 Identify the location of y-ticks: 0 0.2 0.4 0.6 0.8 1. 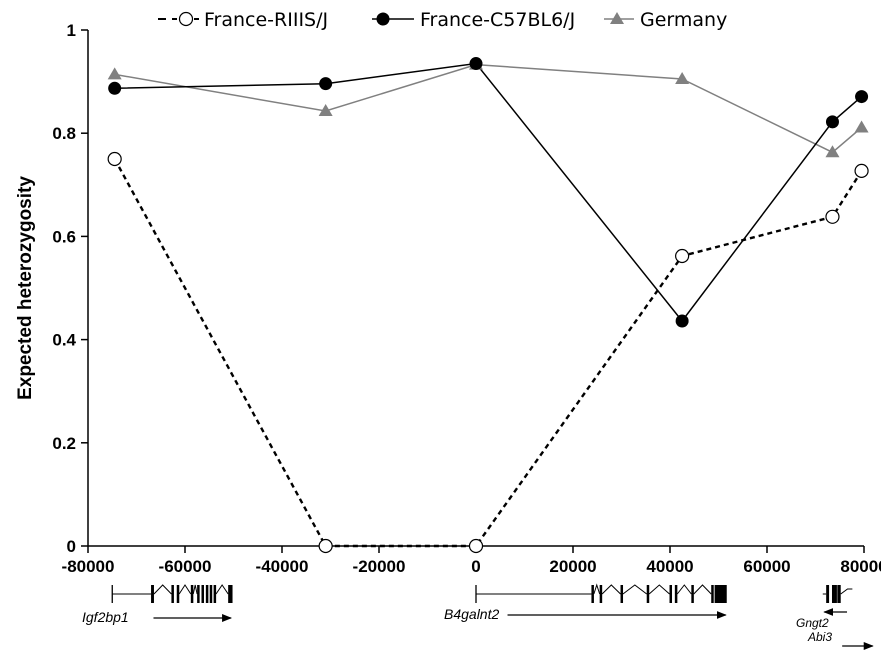
(70, 288).